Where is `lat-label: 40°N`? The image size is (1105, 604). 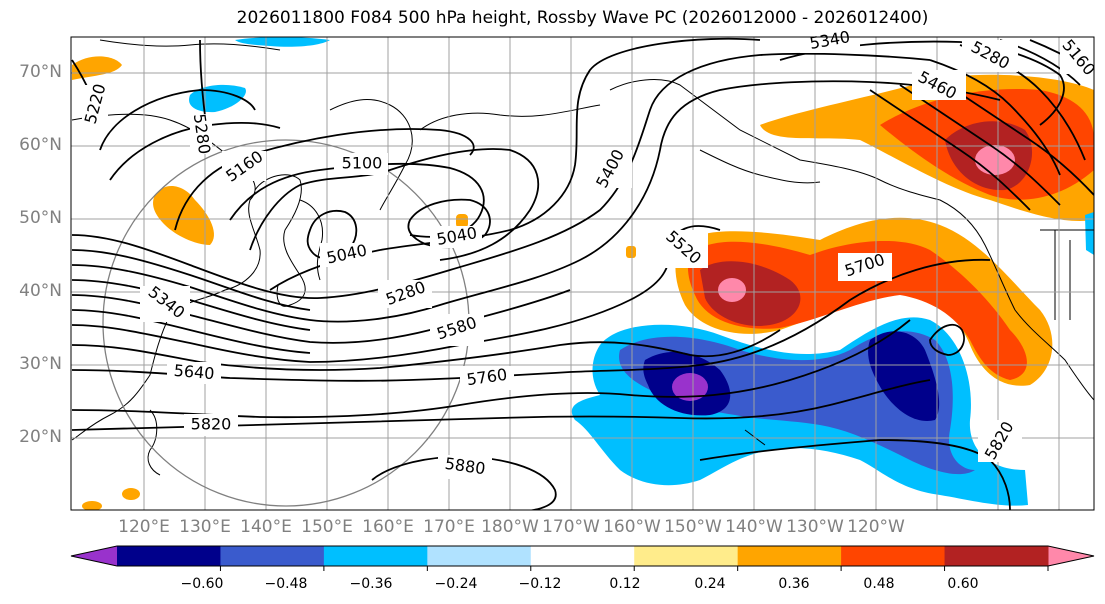
lat-label: 40°N is located at coordinates (40, 291).